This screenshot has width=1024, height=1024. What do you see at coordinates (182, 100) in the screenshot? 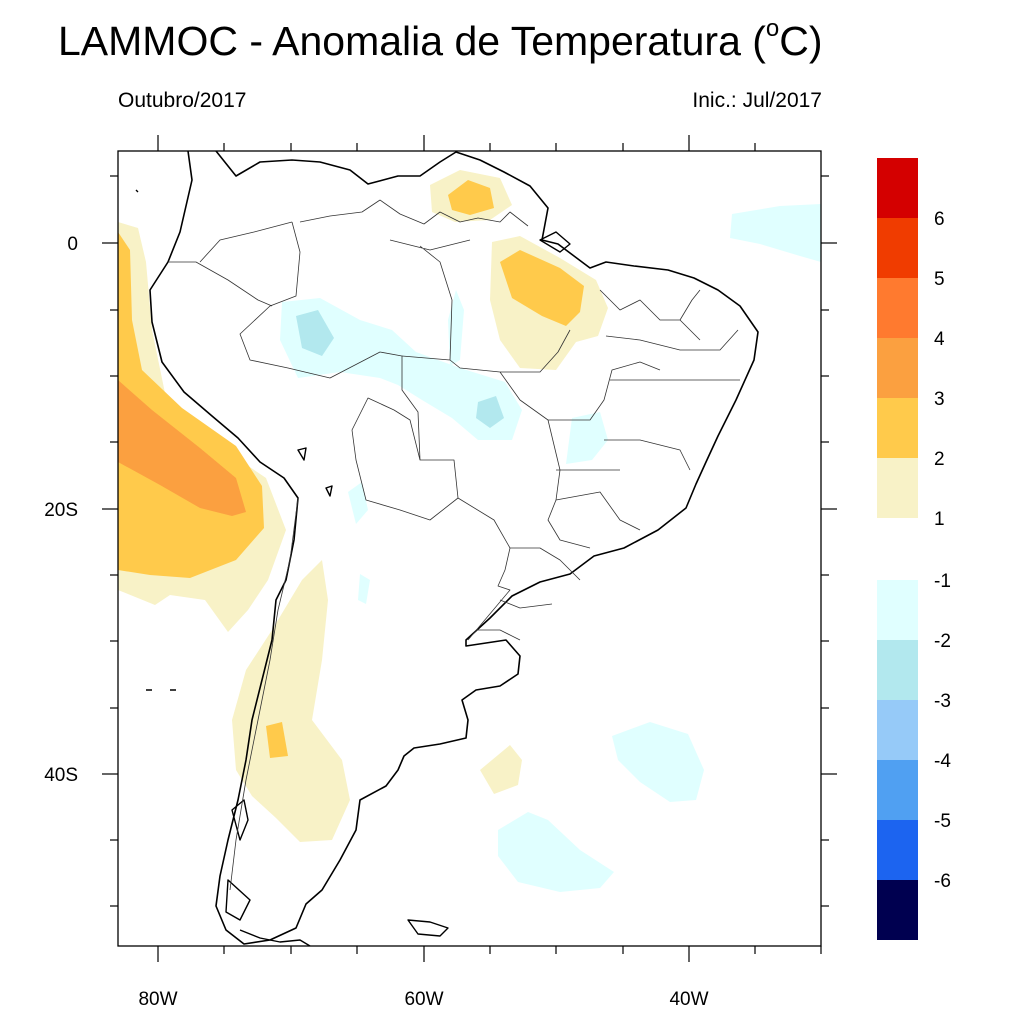
I see `forecast-month-label: Outubro/2017` at bounding box center [182, 100].